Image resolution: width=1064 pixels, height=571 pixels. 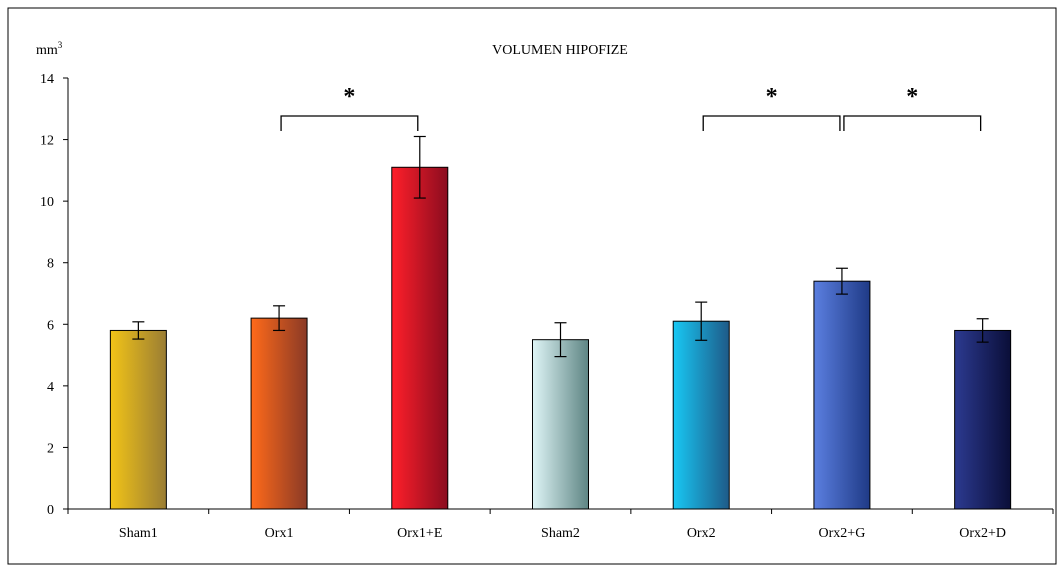 I want to click on chart-title: VOLUMEN HIPOFIZE, so click(x=560, y=50).